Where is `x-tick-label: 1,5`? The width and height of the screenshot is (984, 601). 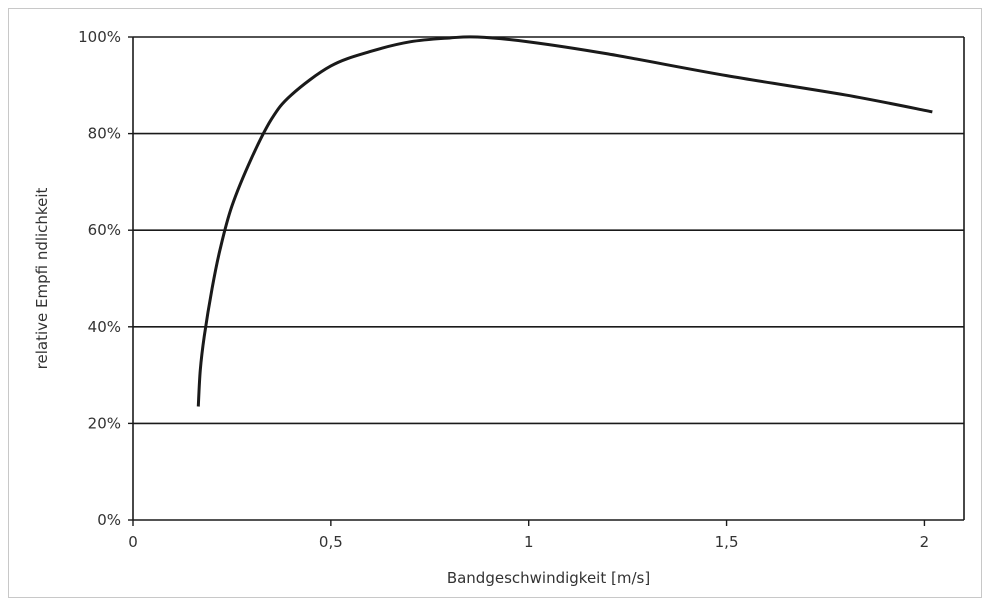
x-tick-label: 1,5 is located at coordinates (727, 542).